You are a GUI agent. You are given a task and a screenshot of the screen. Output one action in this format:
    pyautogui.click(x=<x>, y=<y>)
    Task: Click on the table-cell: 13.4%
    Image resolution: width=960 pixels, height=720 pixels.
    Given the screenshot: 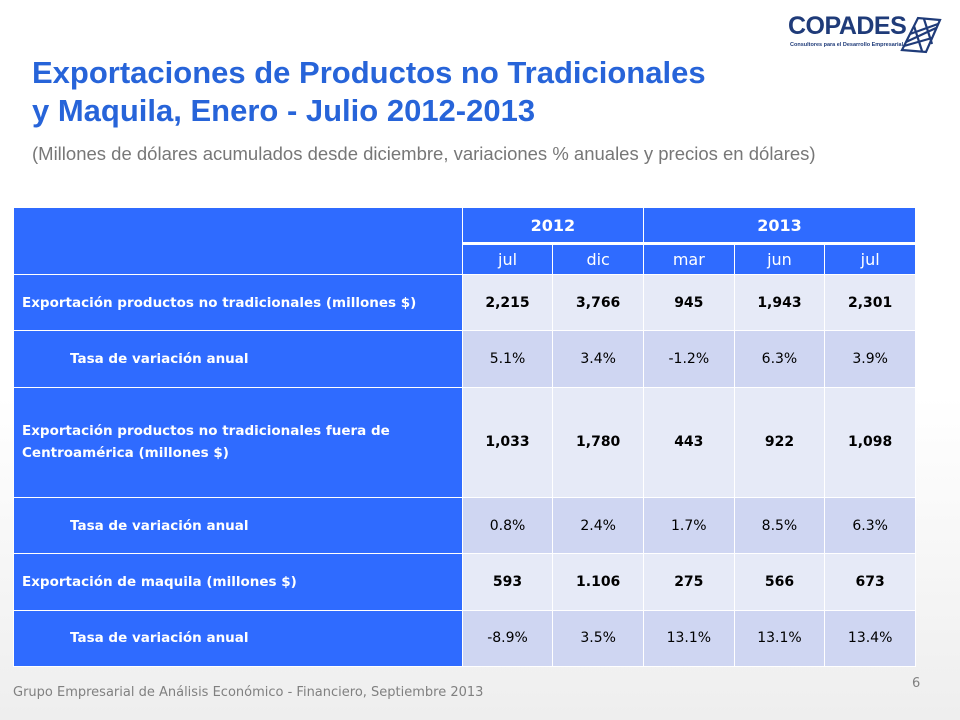 What is the action you would take?
    pyautogui.click(x=870, y=638)
    